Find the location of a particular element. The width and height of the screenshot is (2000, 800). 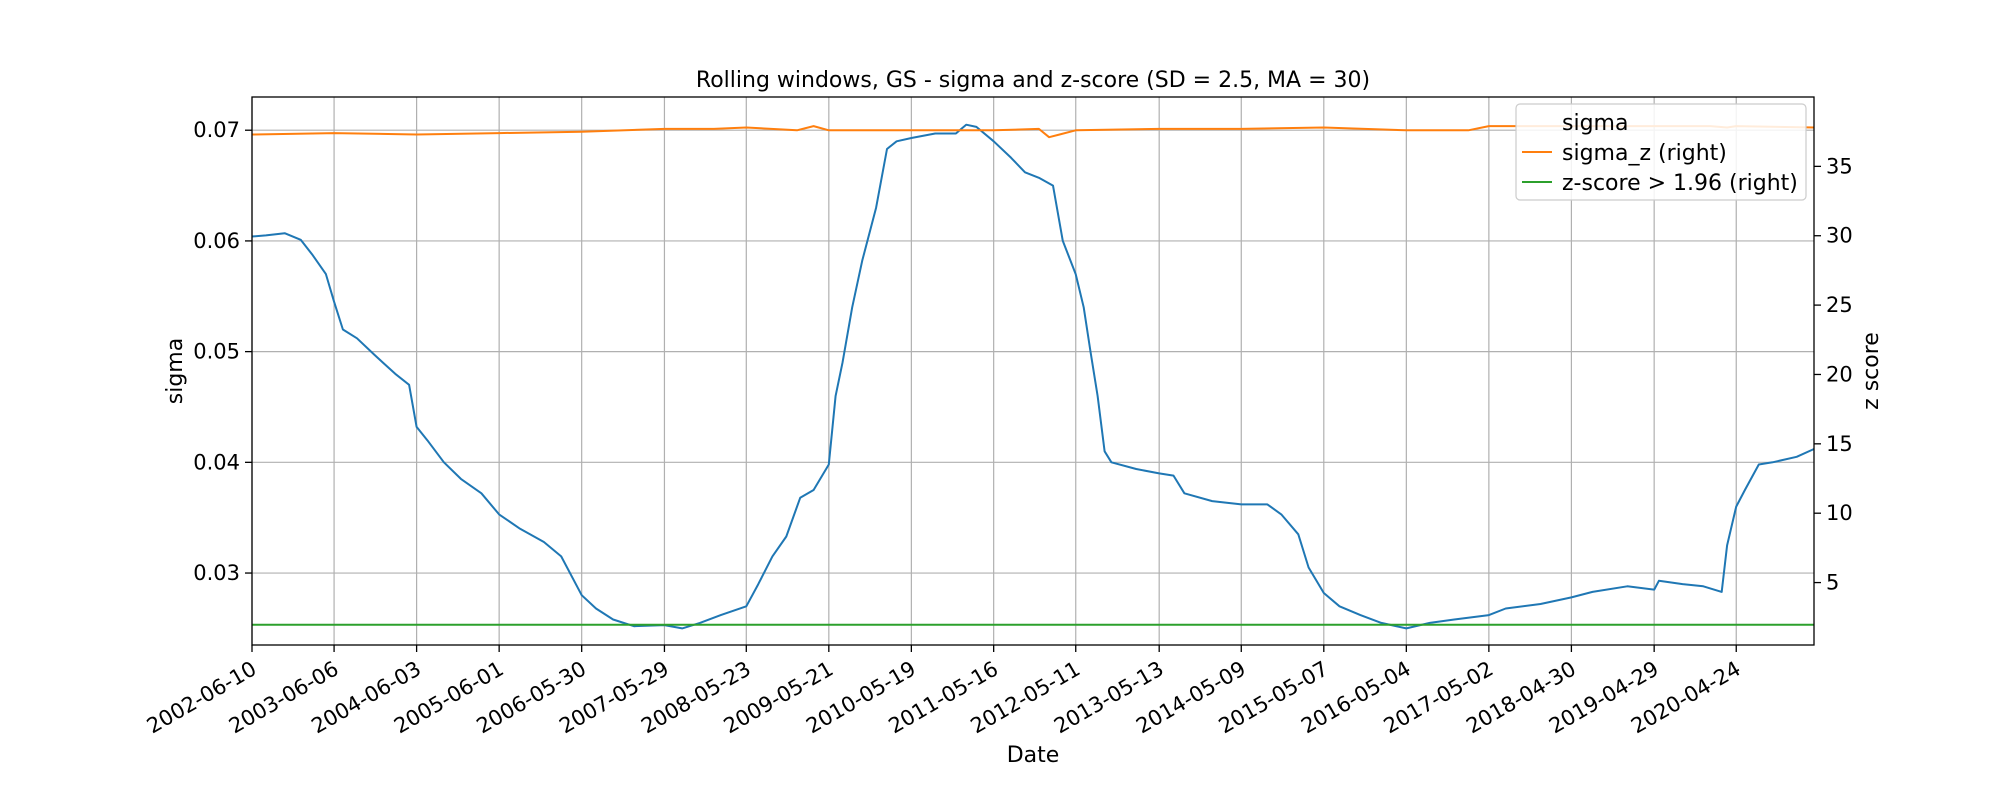

y-axis-title: sigma is located at coordinates (175, 371).